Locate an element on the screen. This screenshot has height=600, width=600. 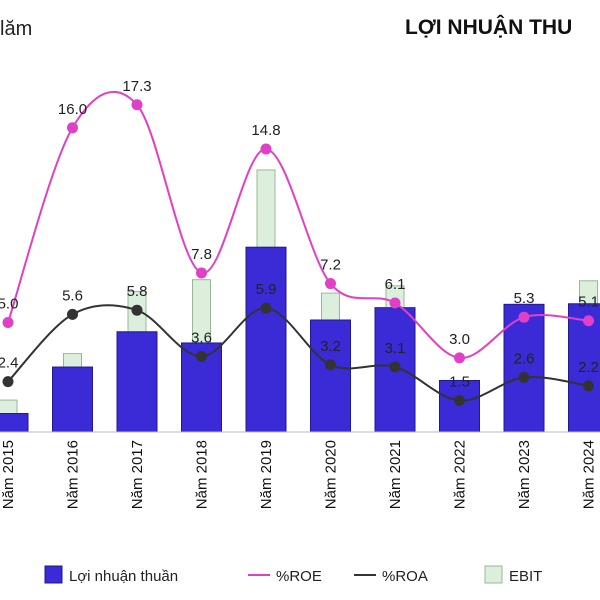
x-tick-label: Năm 2018 is located at coordinates (202, 474).